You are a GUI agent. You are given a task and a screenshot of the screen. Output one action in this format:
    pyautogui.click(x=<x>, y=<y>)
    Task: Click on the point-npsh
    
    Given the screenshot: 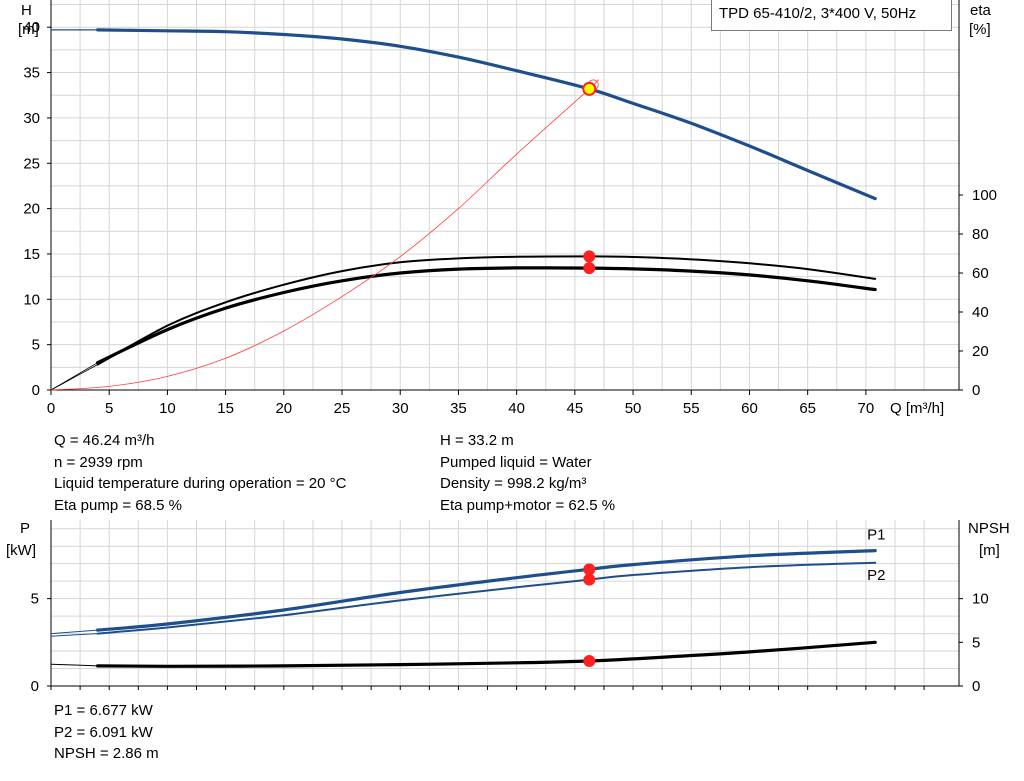 What is the action you would take?
    pyautogui.click(x=589, y=661)
    